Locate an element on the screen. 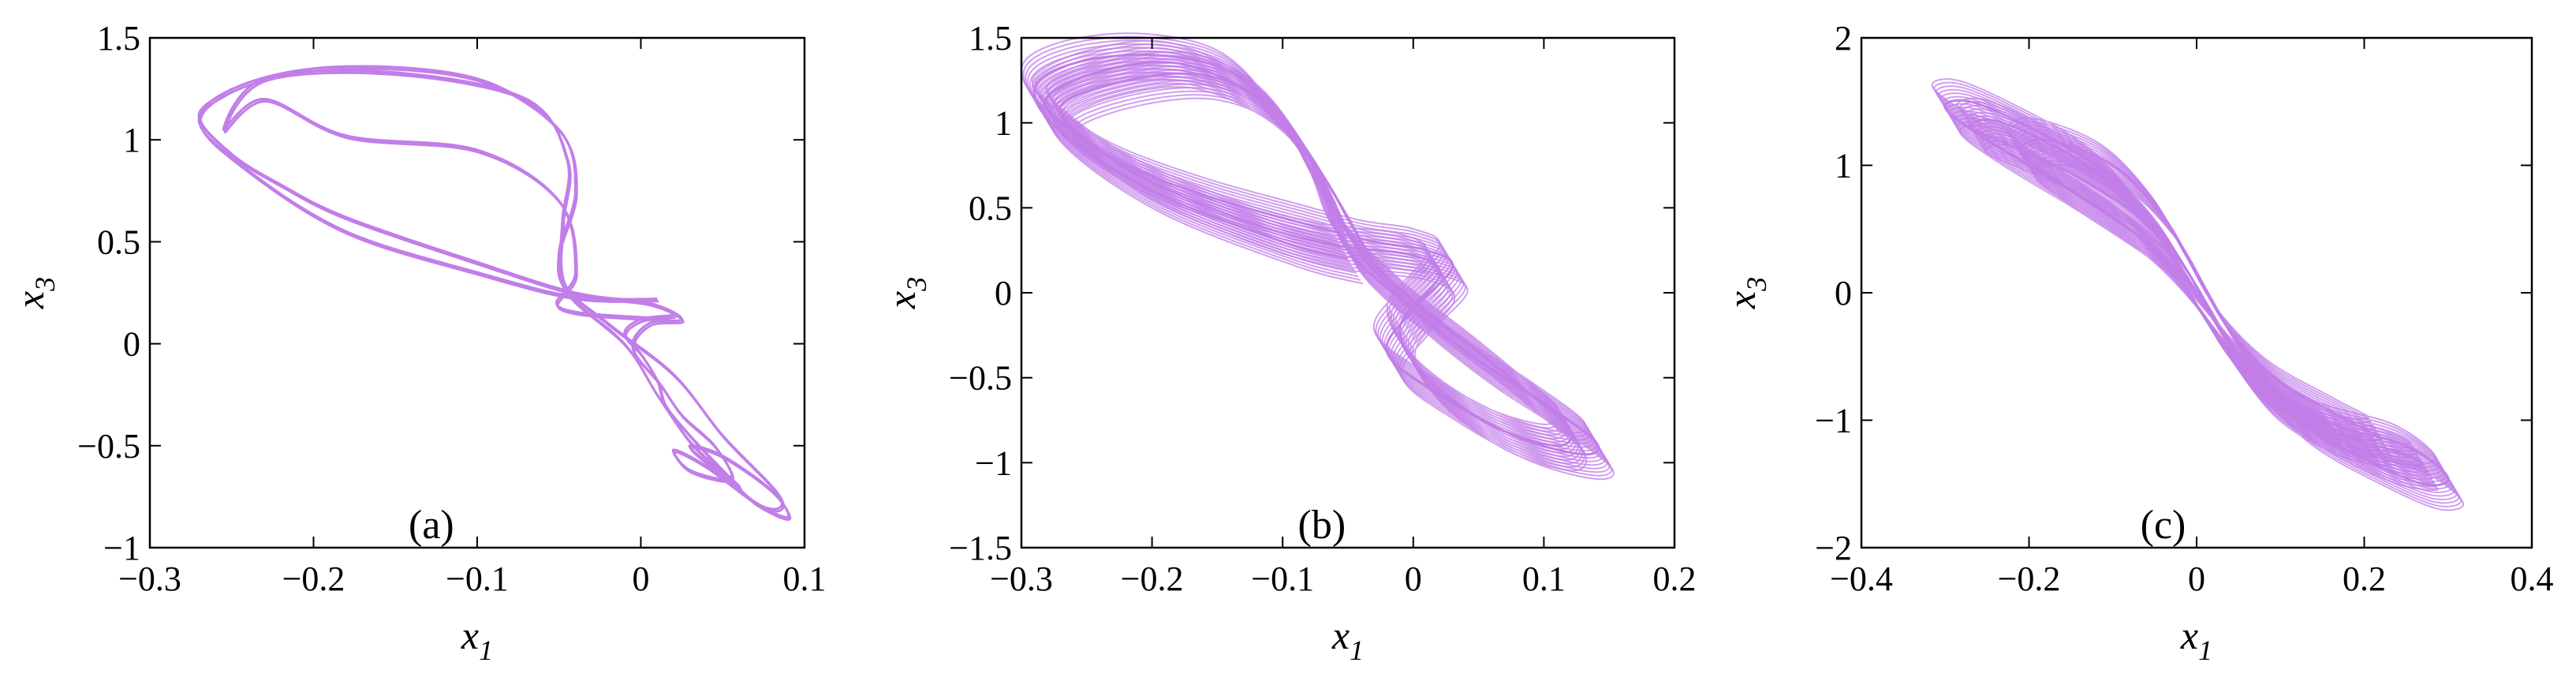  y-tick-label: −1.5 is located at coordinates (980, 548).